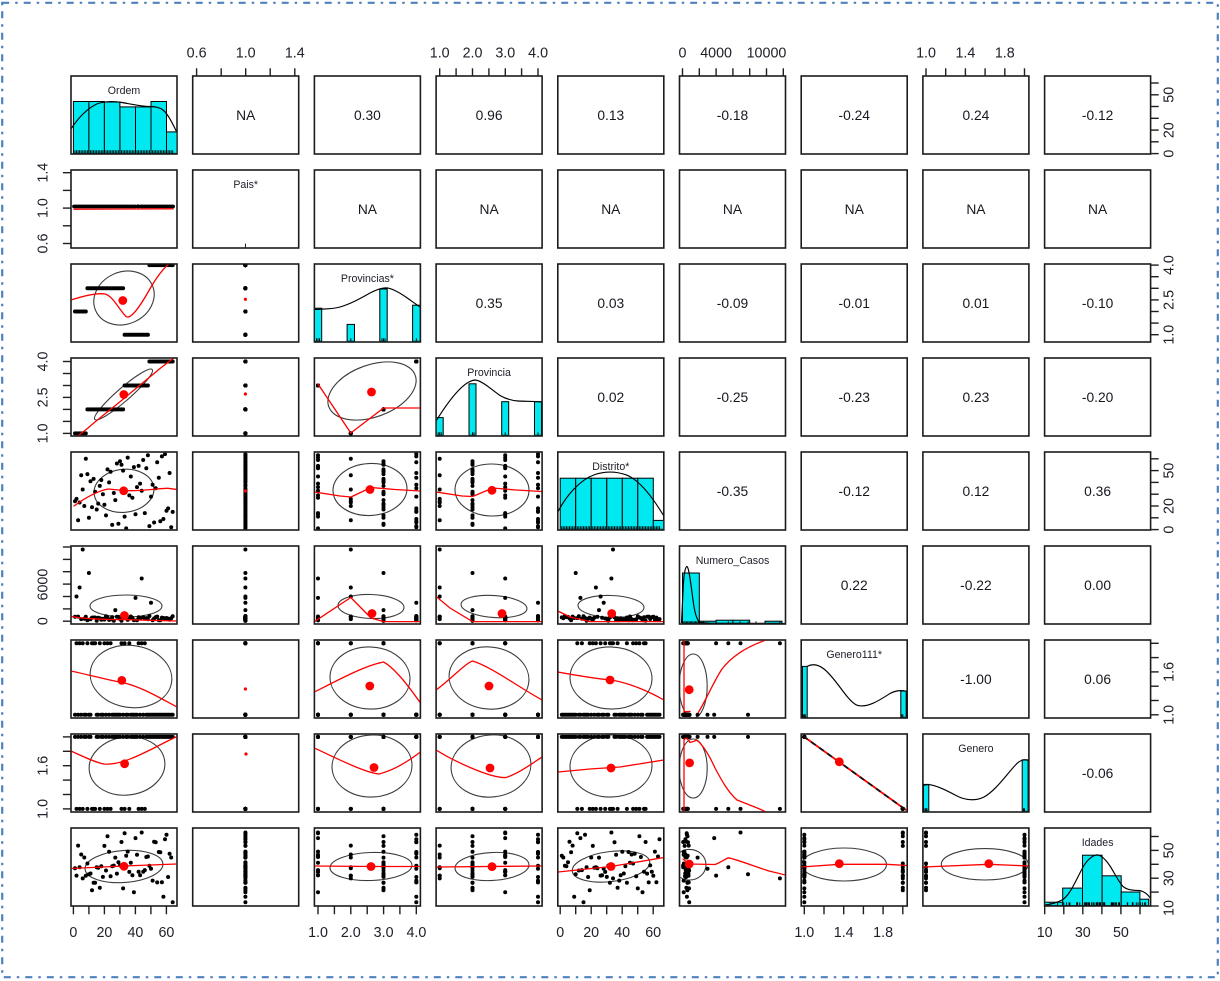  I want to click on svg-text: 0.22, so click(854, 585).